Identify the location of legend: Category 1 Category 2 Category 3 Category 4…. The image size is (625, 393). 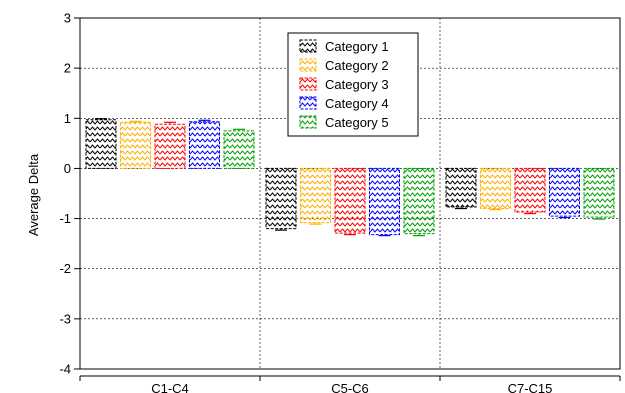
(353, 84).